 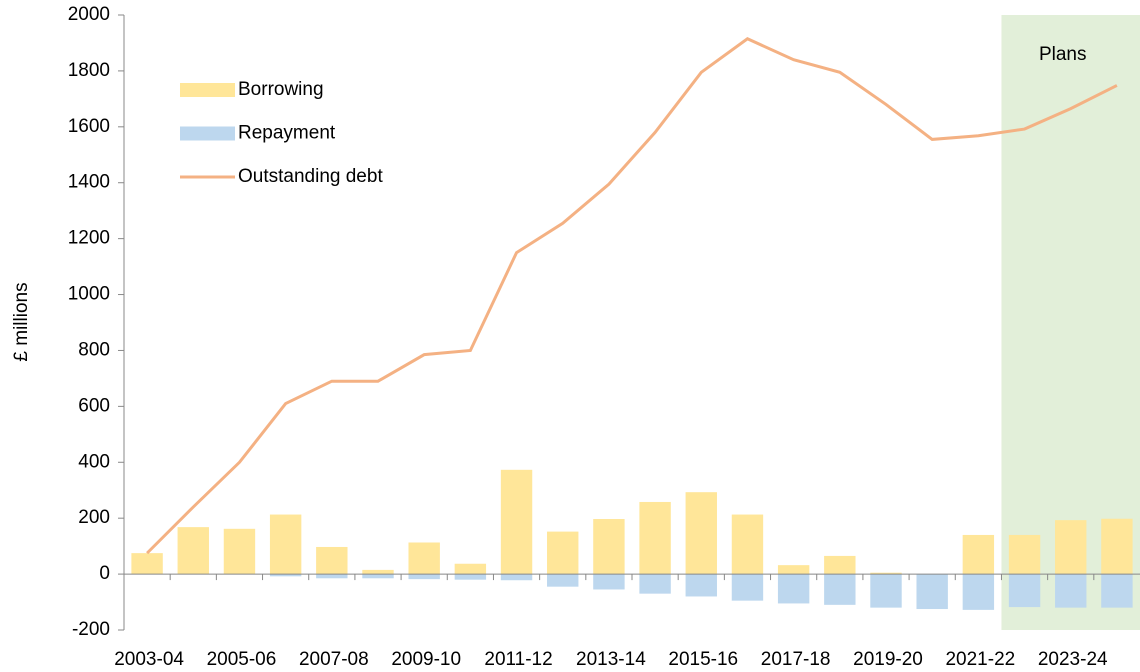 What do you see at coordinates (94, 349) in the screenshot?
I see `y-tick-label: 800` at bounding box center [94, 349].